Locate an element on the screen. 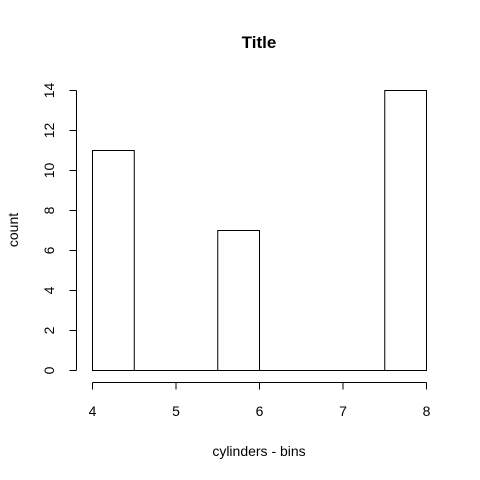 The width and height of the screenshot is (480, 480). y-tick-label: 10 is located at coordinates (49, 171).